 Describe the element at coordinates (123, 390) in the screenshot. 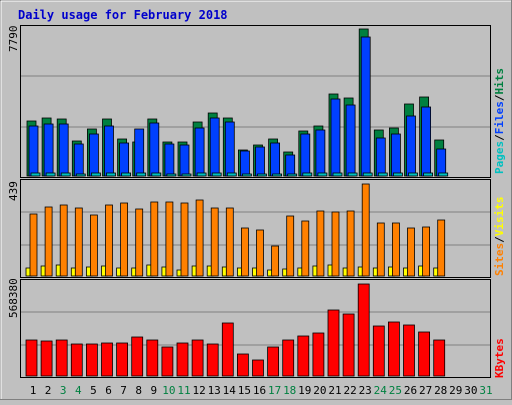

I see `x-tick-label: 7` at that location.